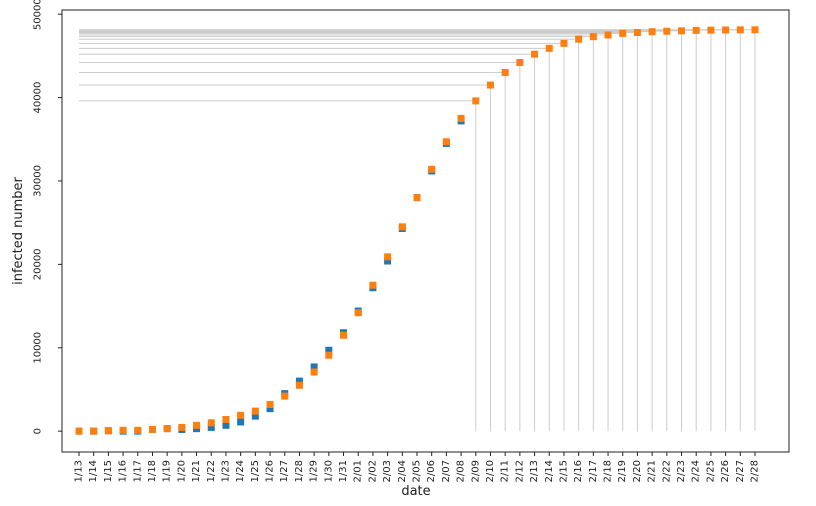  What do you see at coordinates (505, 471) in the screenshot?
I see `x-tick-label: 2/11` at bounding box center [505, 471].